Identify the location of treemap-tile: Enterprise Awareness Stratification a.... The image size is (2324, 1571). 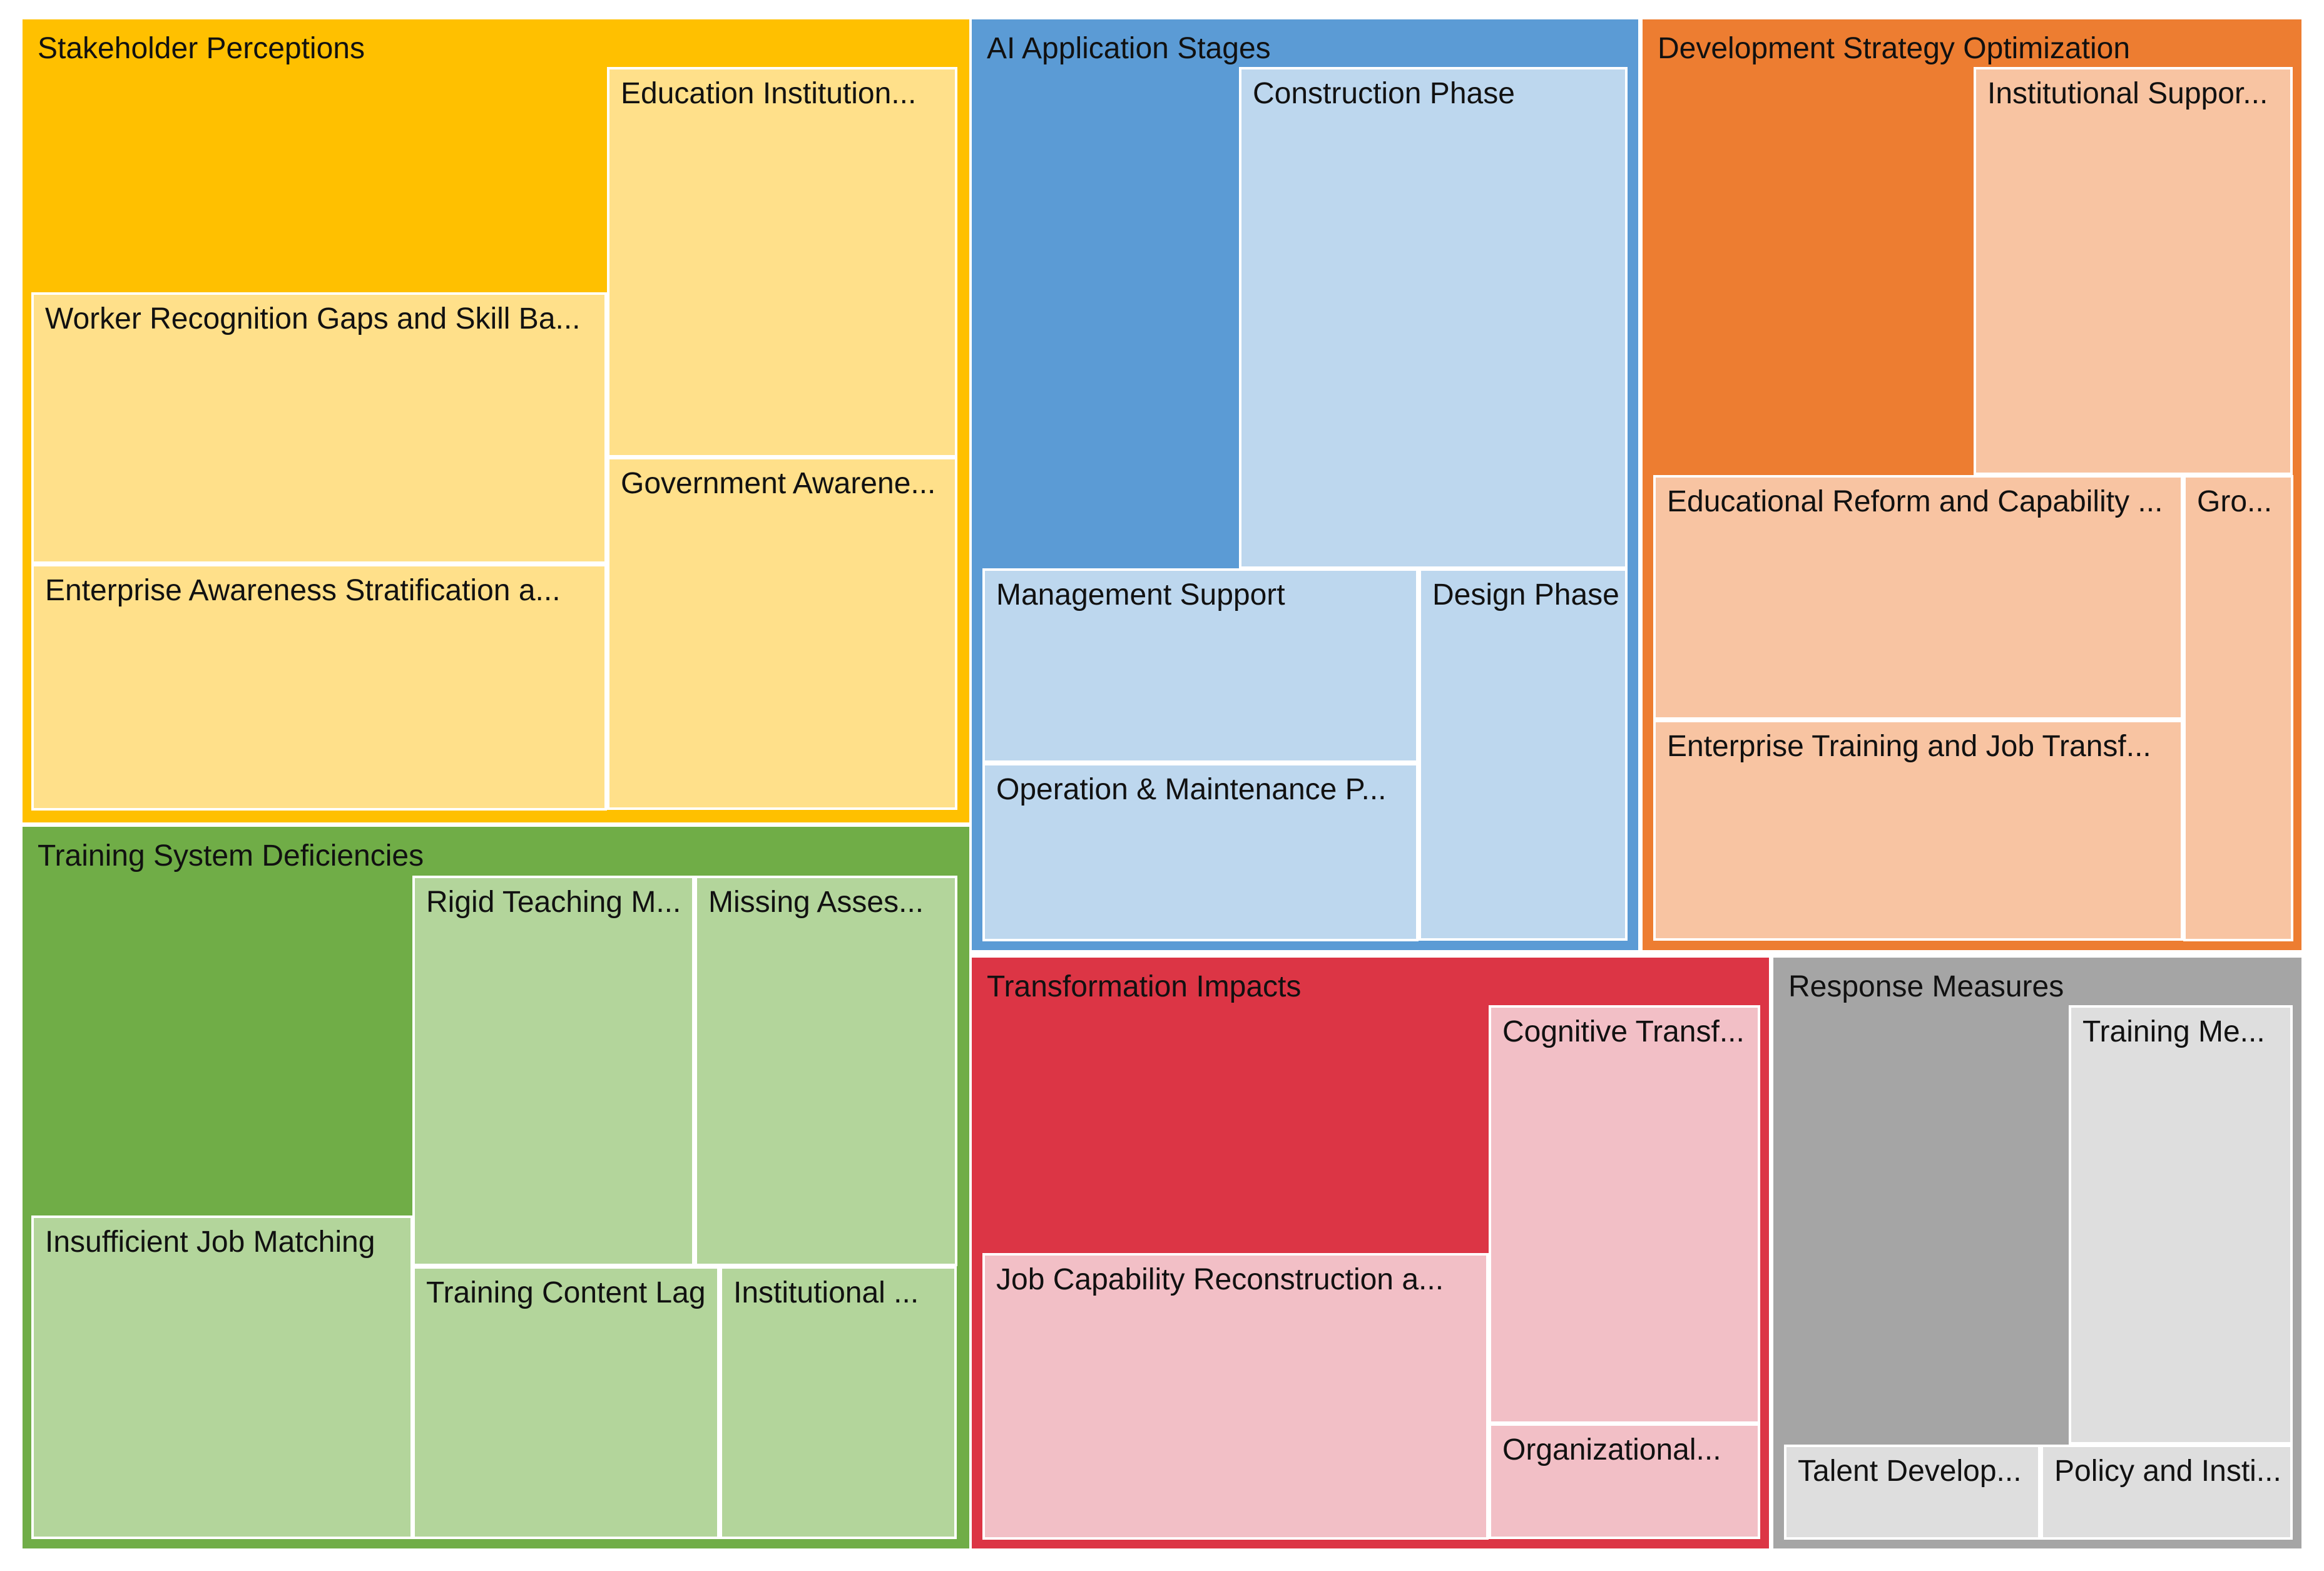
(319, 687).